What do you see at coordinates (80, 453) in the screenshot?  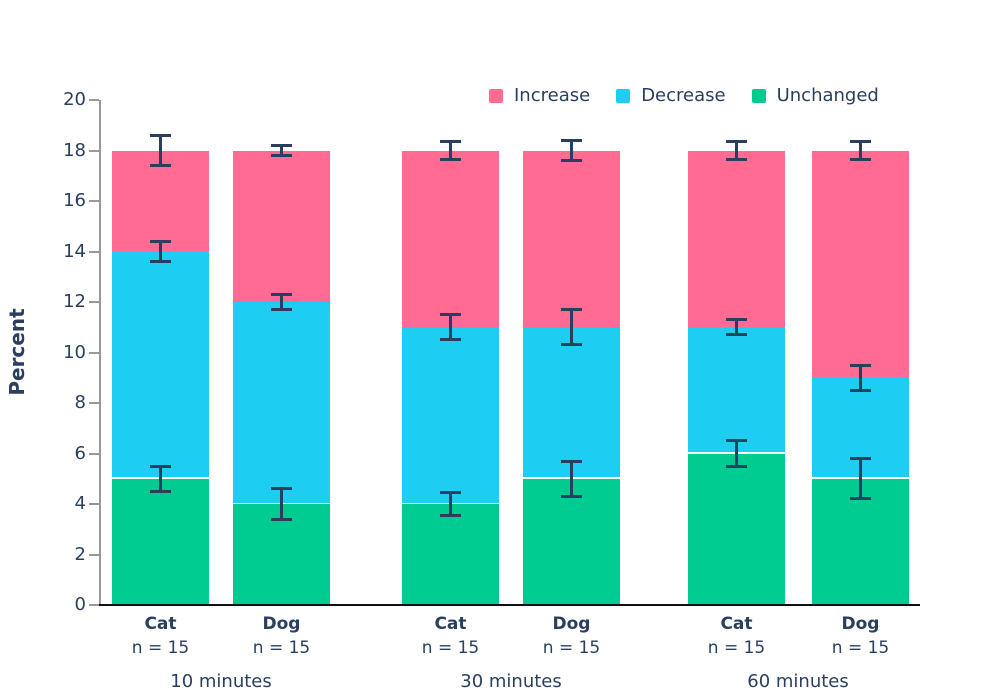 I see `y-tick-label: 6` at bounding box center [80, 453].